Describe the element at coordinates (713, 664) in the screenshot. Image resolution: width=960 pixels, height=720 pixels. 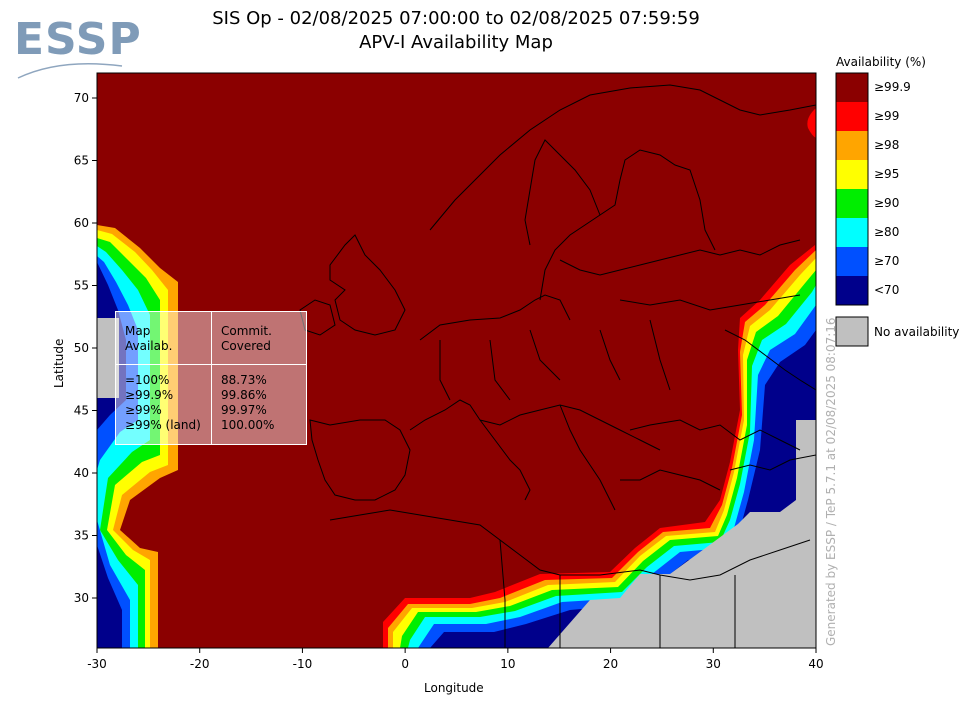
I see `x-tick-label: 30` at that location.